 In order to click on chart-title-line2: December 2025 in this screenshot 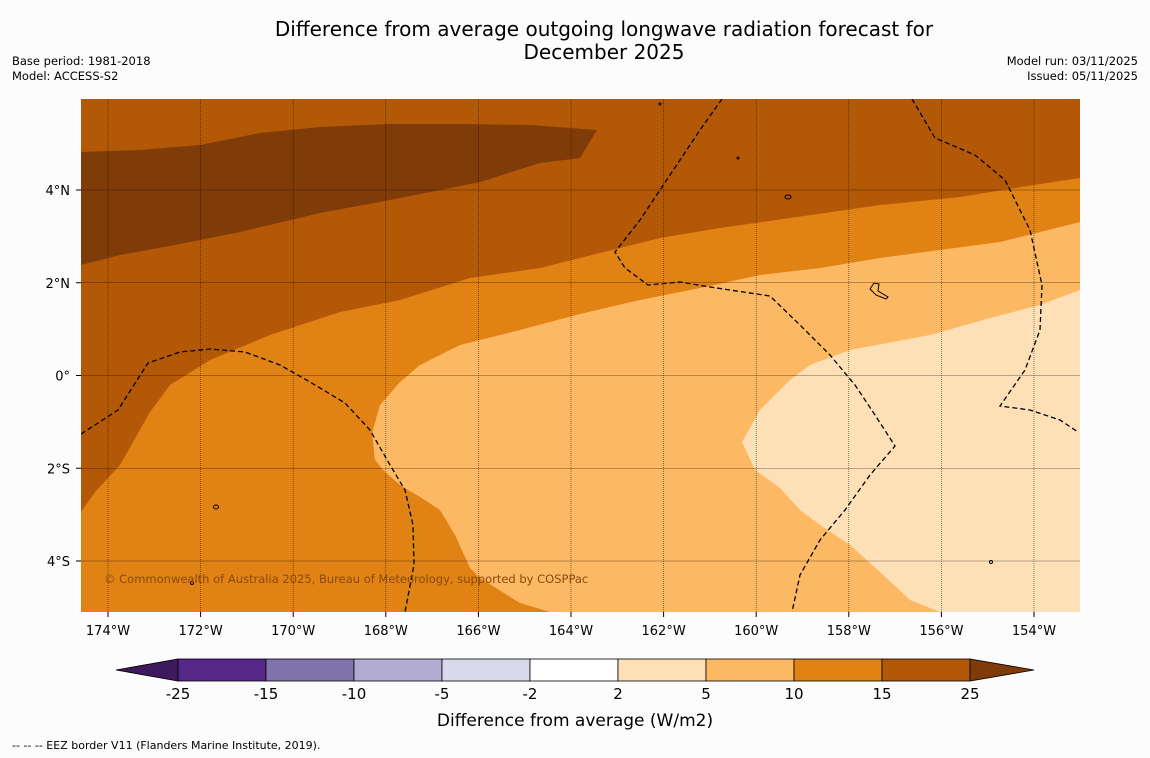, I will do `click(604, 52)`.